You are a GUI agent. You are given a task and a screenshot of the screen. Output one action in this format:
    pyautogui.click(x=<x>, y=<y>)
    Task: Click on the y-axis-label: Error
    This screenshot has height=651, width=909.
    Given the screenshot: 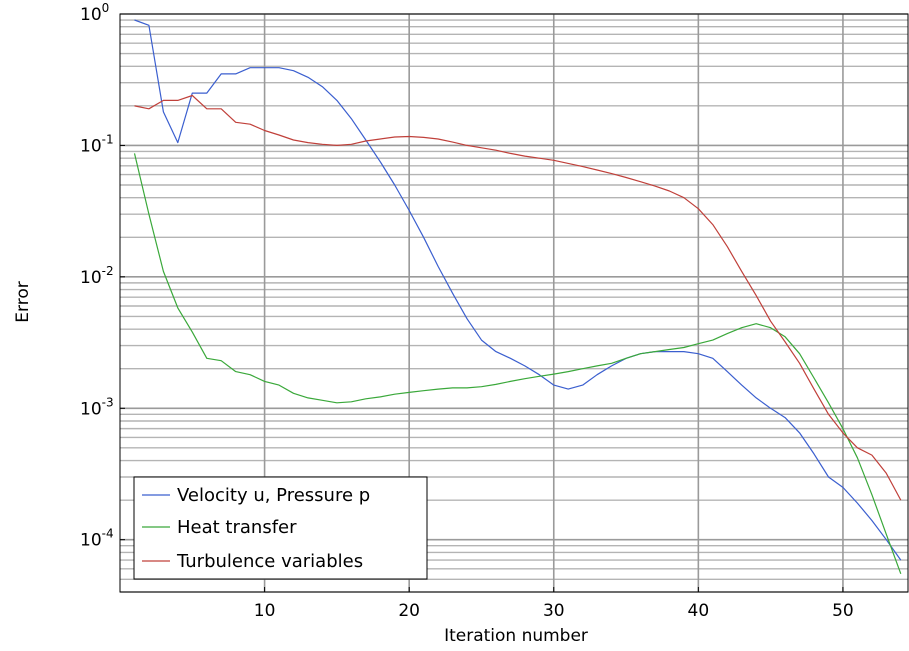 What is the action you would take?
    pyautogui.click(x=23, y=301)
    